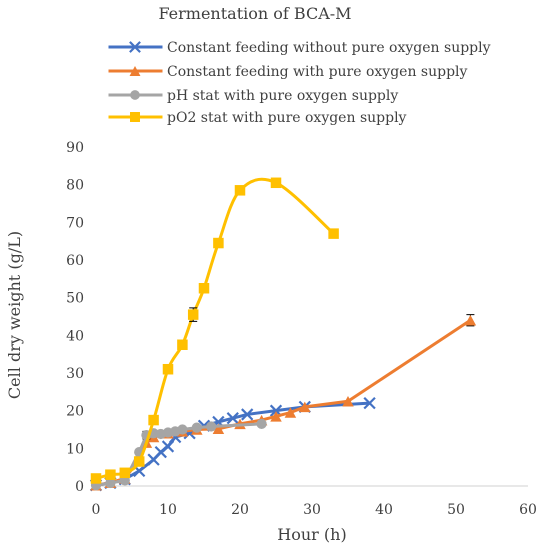  I want to click on y-tick-label-9: 80, so click(75, 186).